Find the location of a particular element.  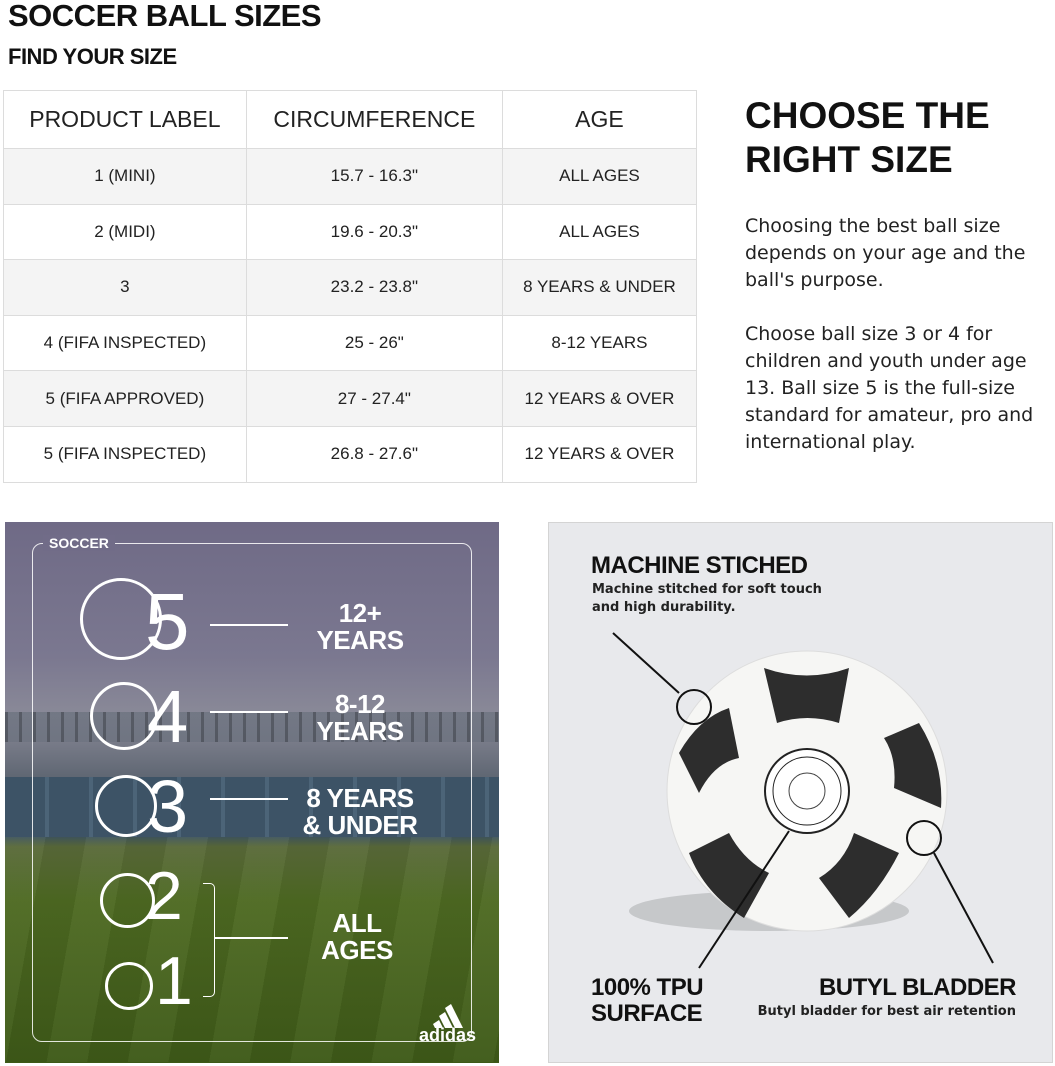

cell: 8 YEARS & UNDER is located at coordinates (599, 287).